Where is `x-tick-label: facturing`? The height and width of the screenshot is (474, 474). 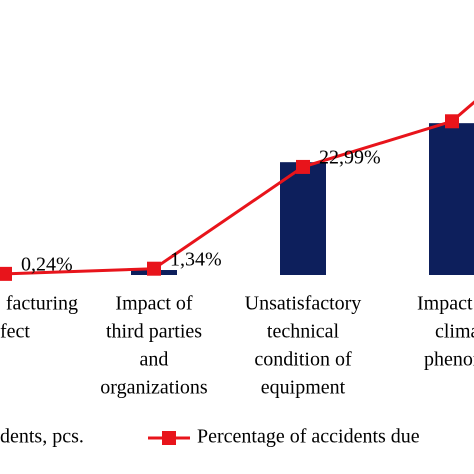
x-tick-label: facturing is located at coordinates (42, 304).